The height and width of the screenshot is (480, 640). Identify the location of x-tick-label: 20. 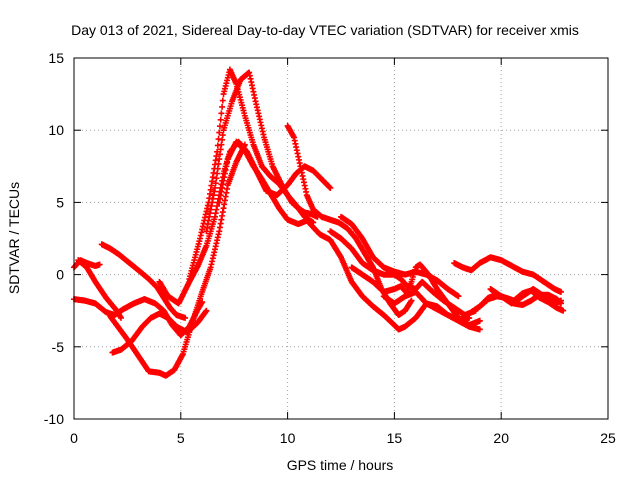
(501, 438).